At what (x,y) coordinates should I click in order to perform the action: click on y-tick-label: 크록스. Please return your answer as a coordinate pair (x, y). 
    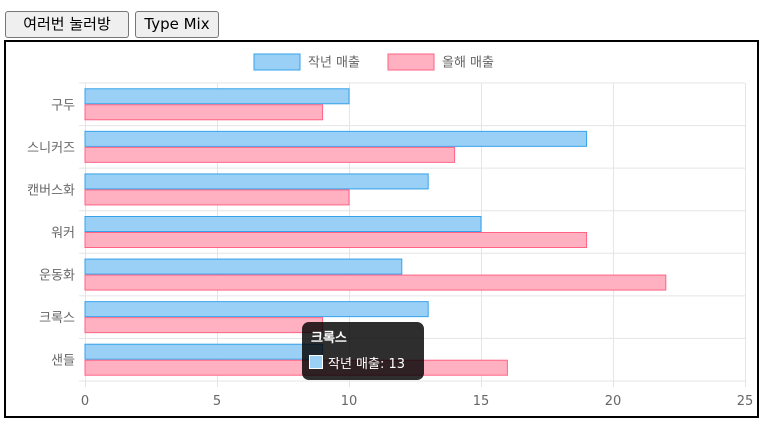
    Looking at the image, I should click on (57, 318).